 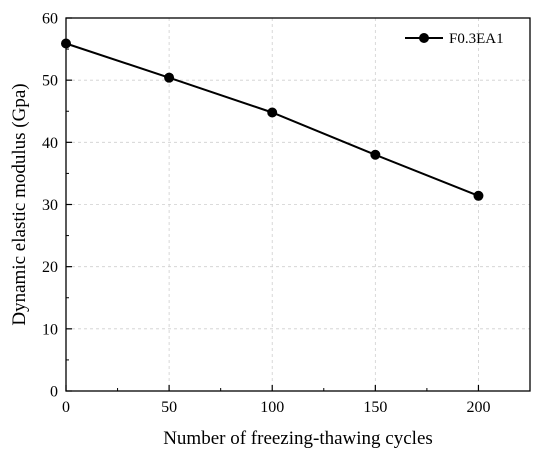 What do you see at coordinates (375, 407) in the screenshot?
I see `x-tick-label: 150` at bounding box center [375, 407].